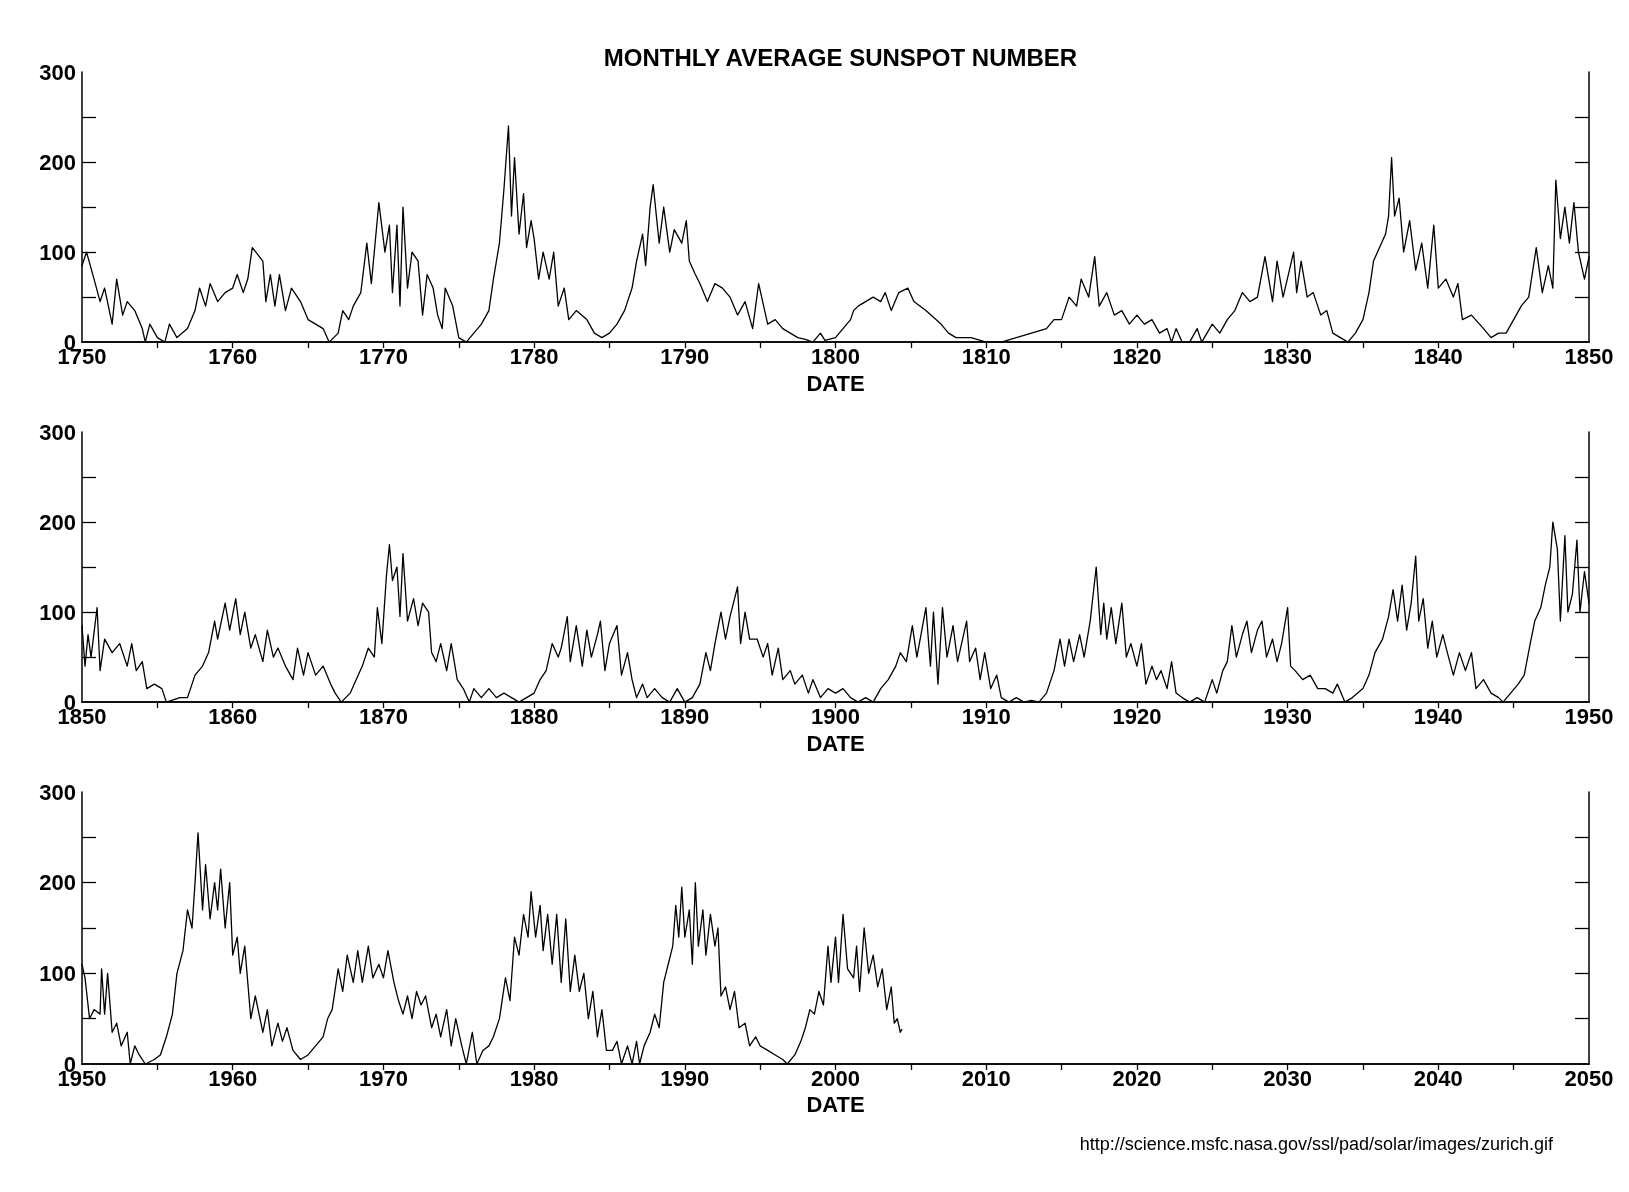 The image size is (1629, 1192). What do you see at coordinates (685, 356) in the screenshot?
I see `x-tick-label: 1790` at bounding box center [685, 356].